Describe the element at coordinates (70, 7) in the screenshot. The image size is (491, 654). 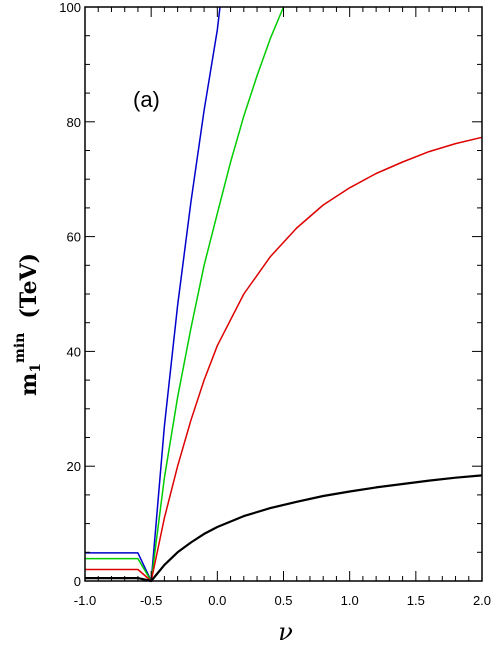
I see `y-tick-label: 100` at that location.